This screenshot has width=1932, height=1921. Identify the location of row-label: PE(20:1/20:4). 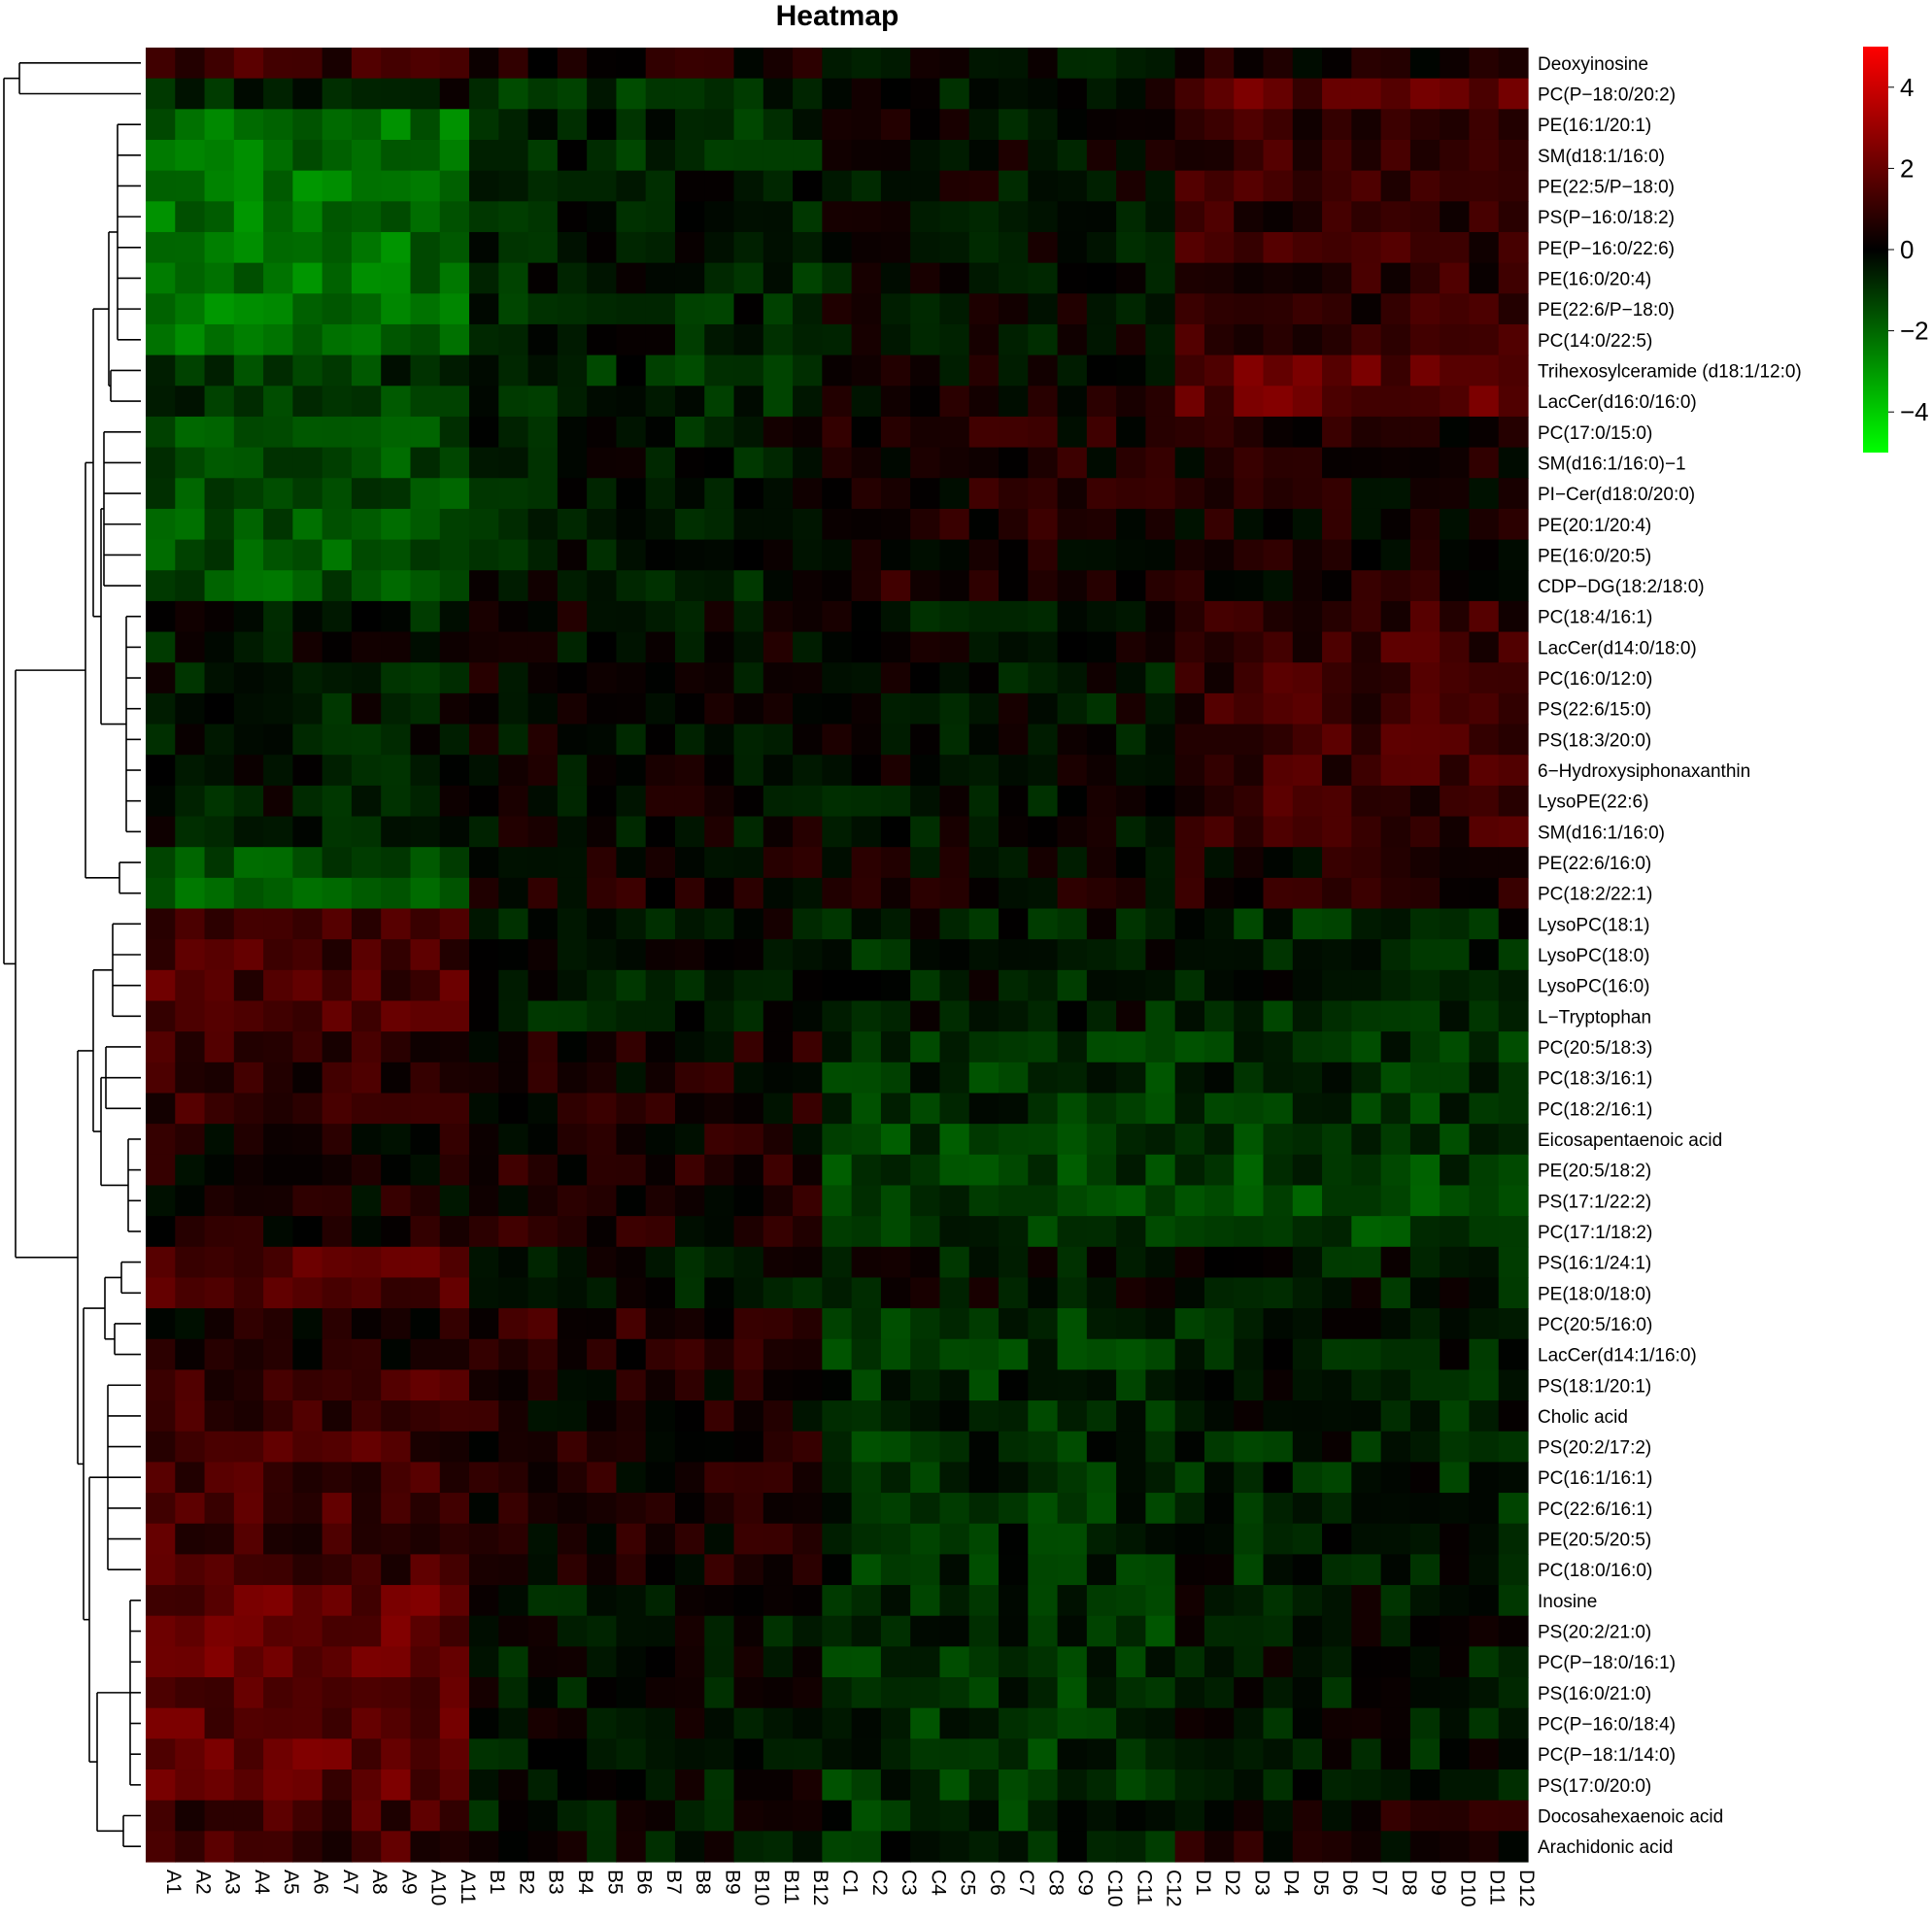
(1594, 526).